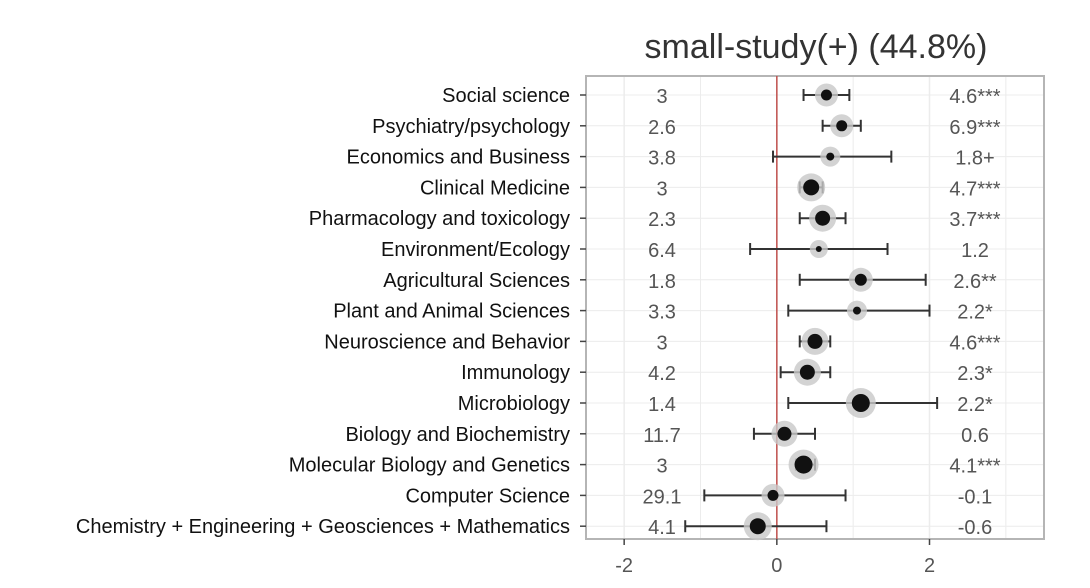  I want to click on x-tick-label: 0, so click(776, 566).